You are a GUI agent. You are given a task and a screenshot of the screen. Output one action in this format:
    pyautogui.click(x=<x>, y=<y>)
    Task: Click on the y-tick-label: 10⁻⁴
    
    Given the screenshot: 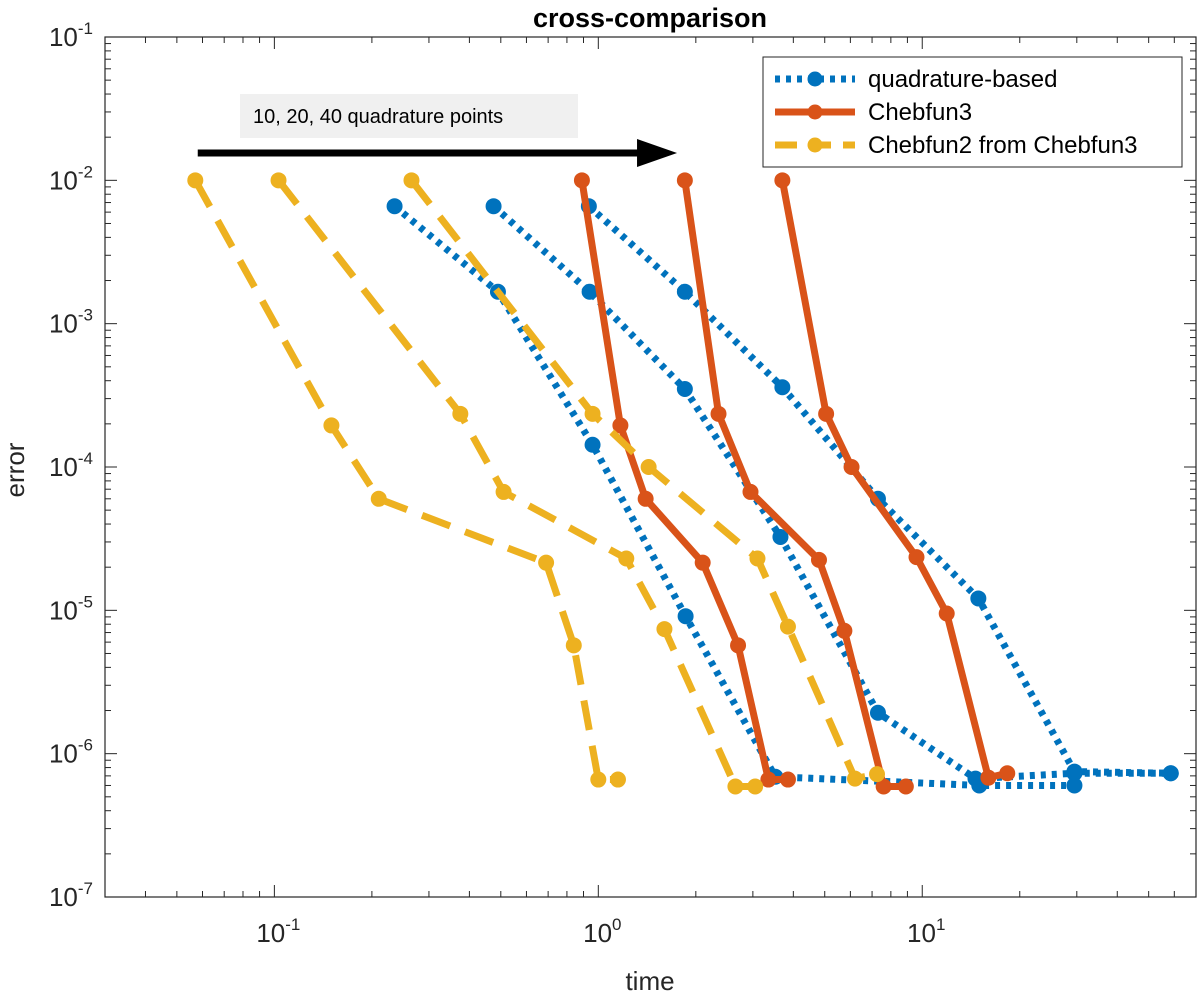 What is the action you would take?
    pyautogui.click(x=71, y=465)
    